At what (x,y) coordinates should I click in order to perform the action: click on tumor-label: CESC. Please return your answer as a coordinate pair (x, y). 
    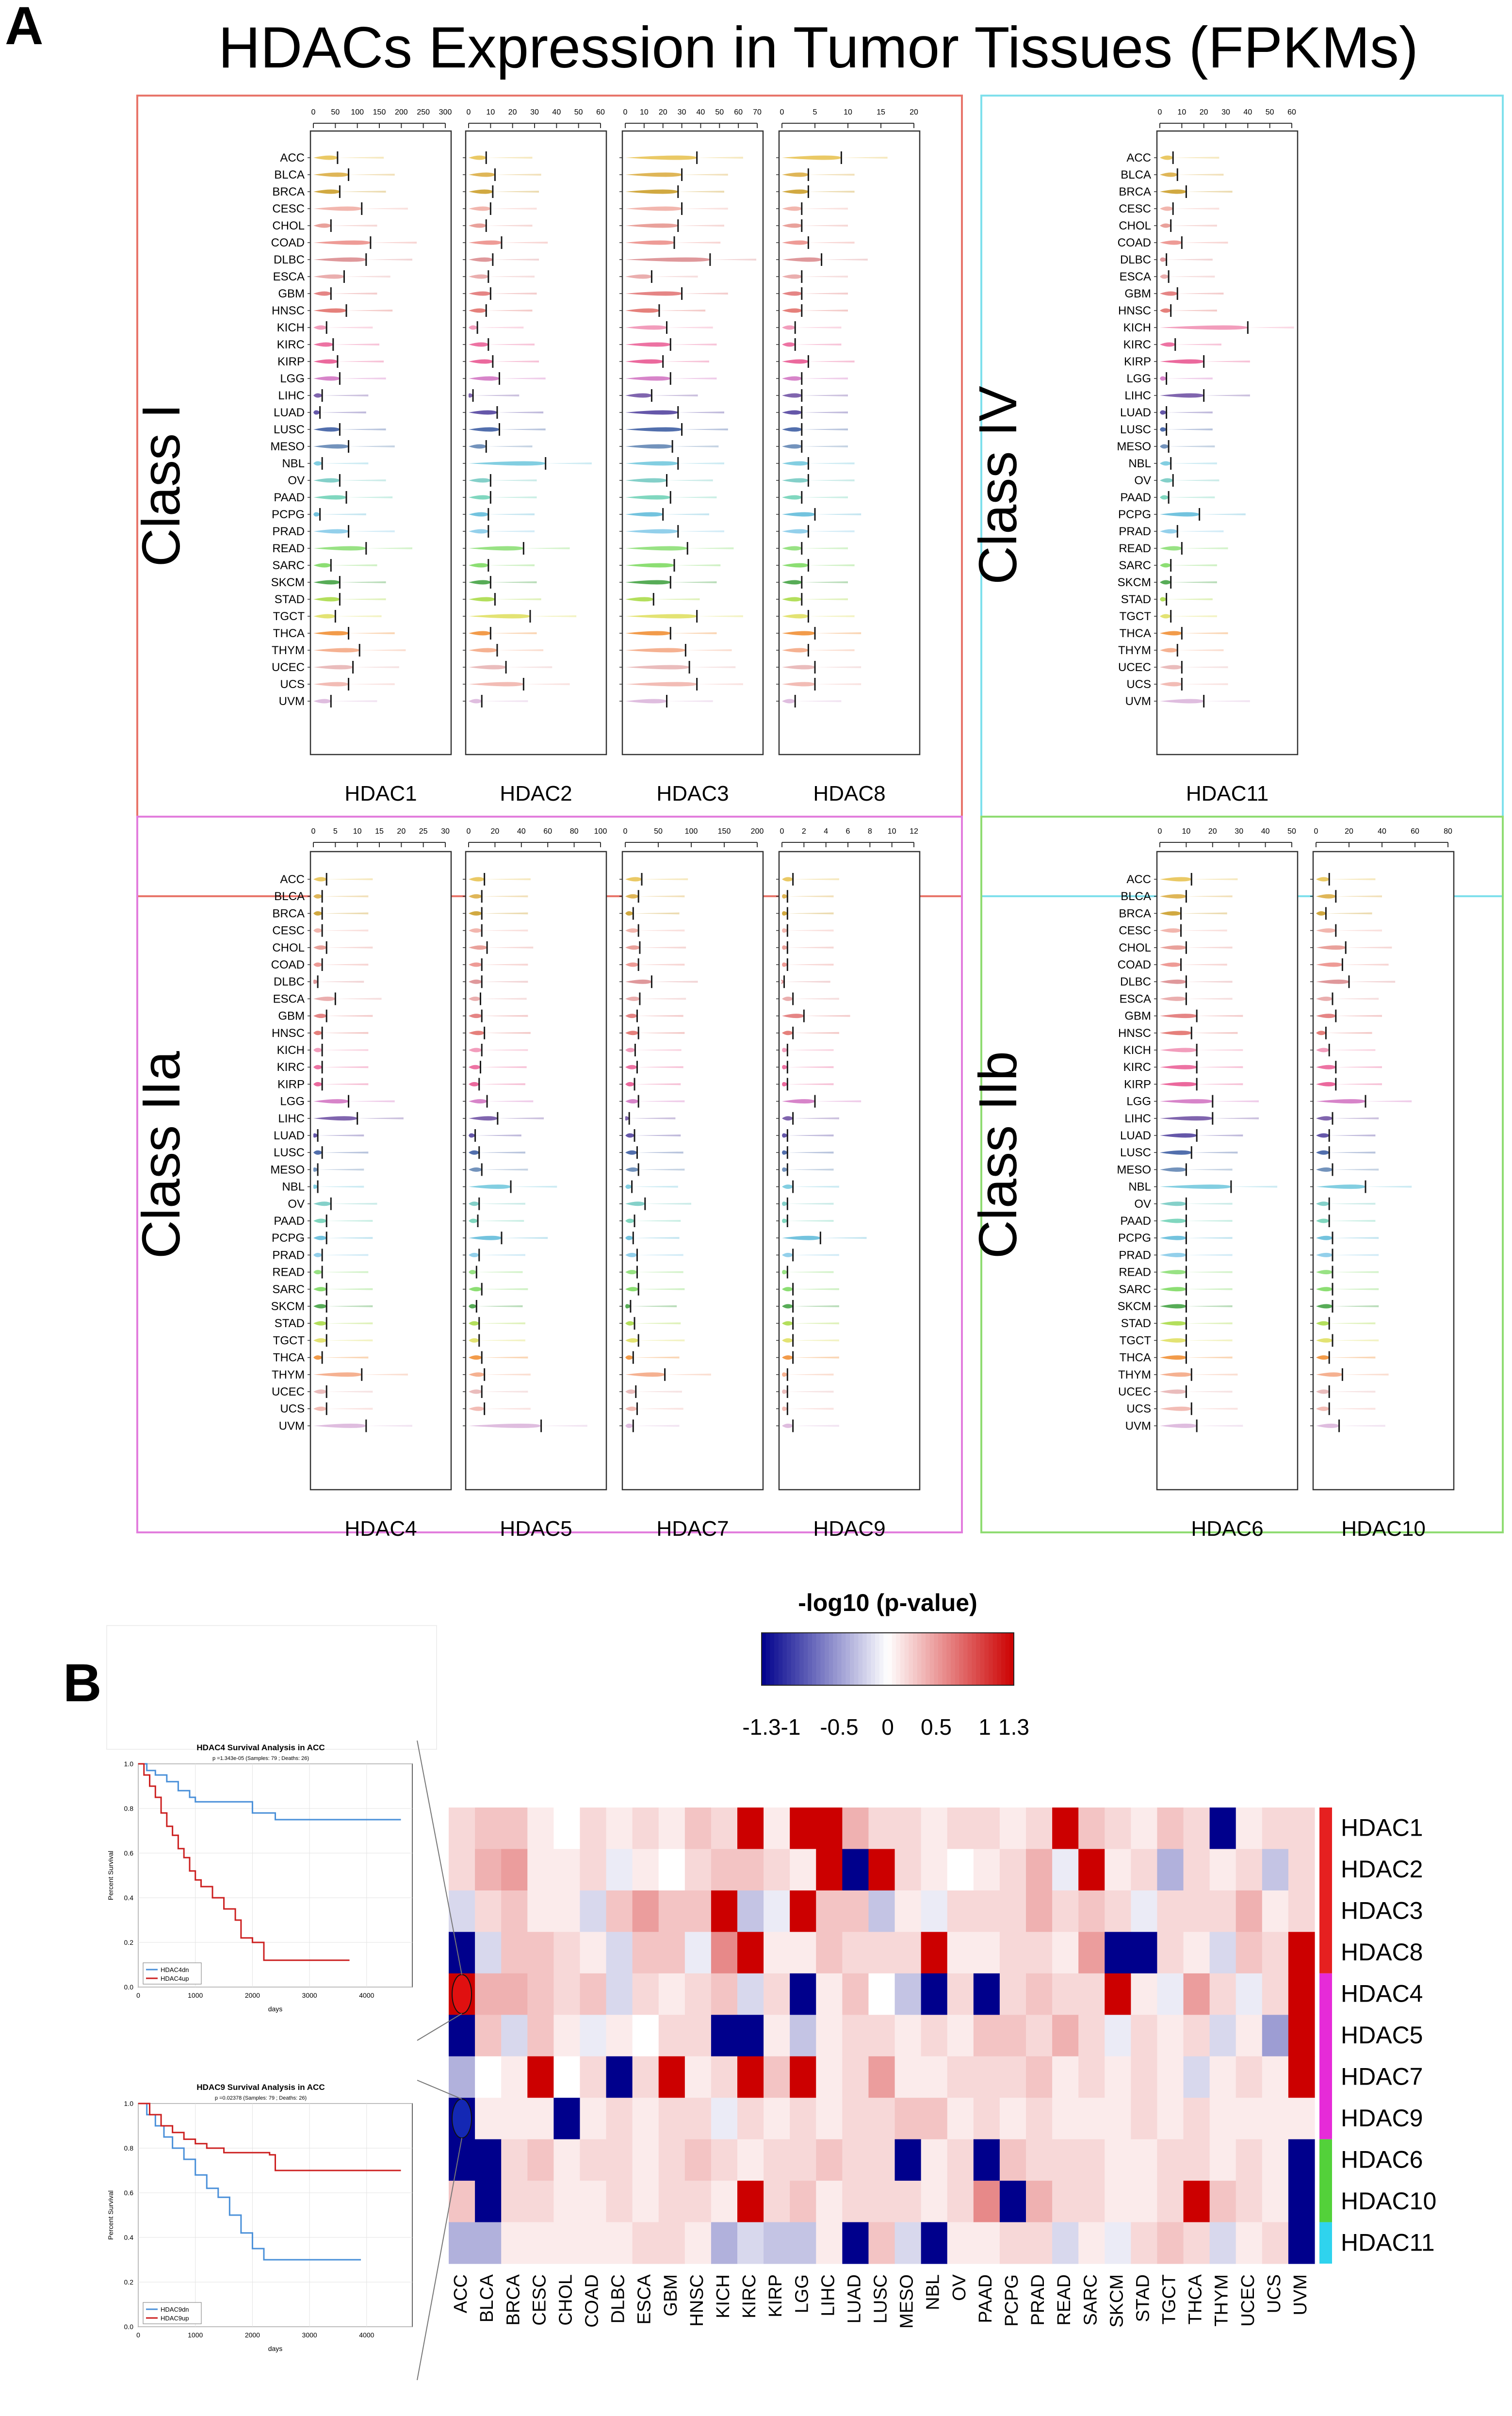
    Looking at the image, I should click on (1135, 208).